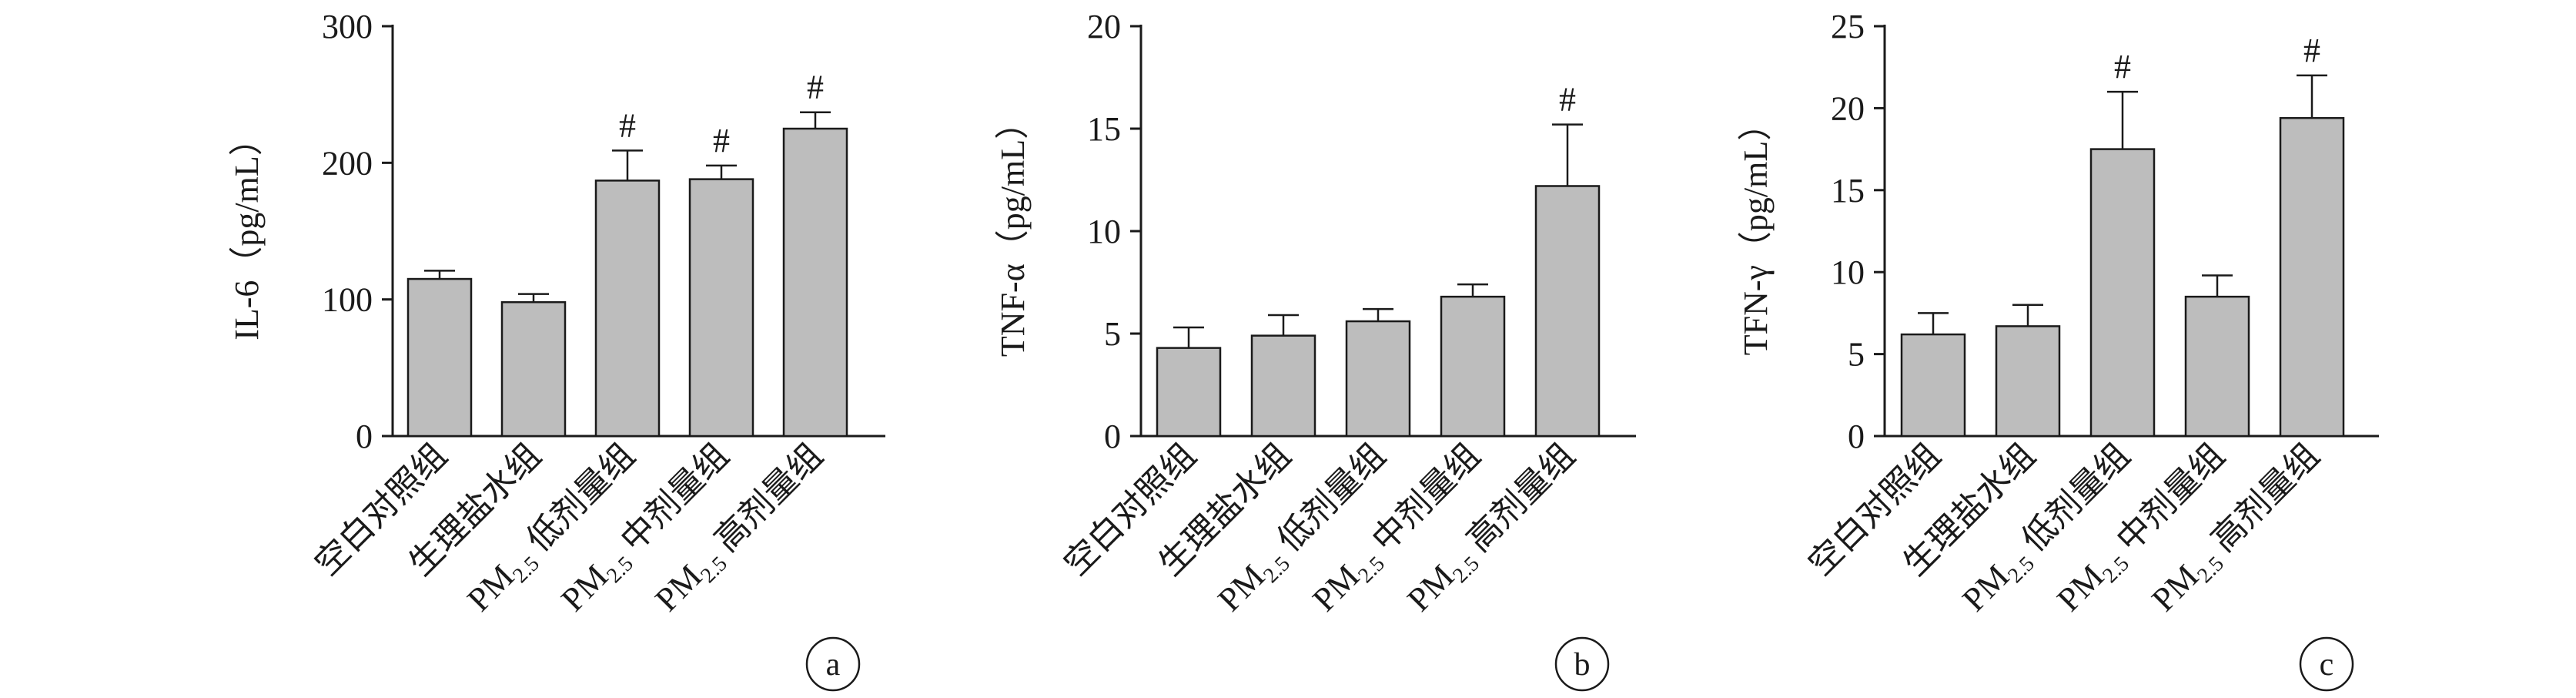  I want to click on y-axis-title: TFN-γ（pg/mL）, so click(1756, 231).